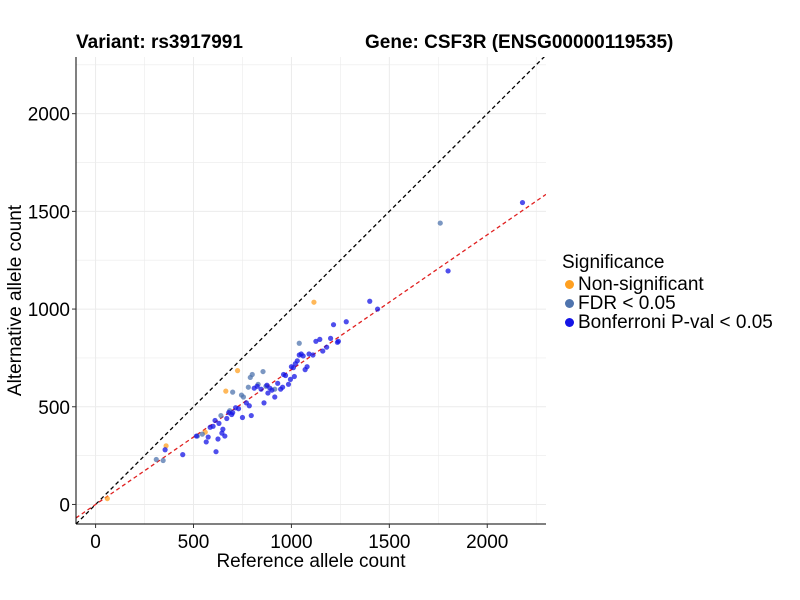  Describe the element at coordinates (519, 42) in the screenshot. I see `gene-title: Gene: CSF3R (ENSG00000119535)` at that location.